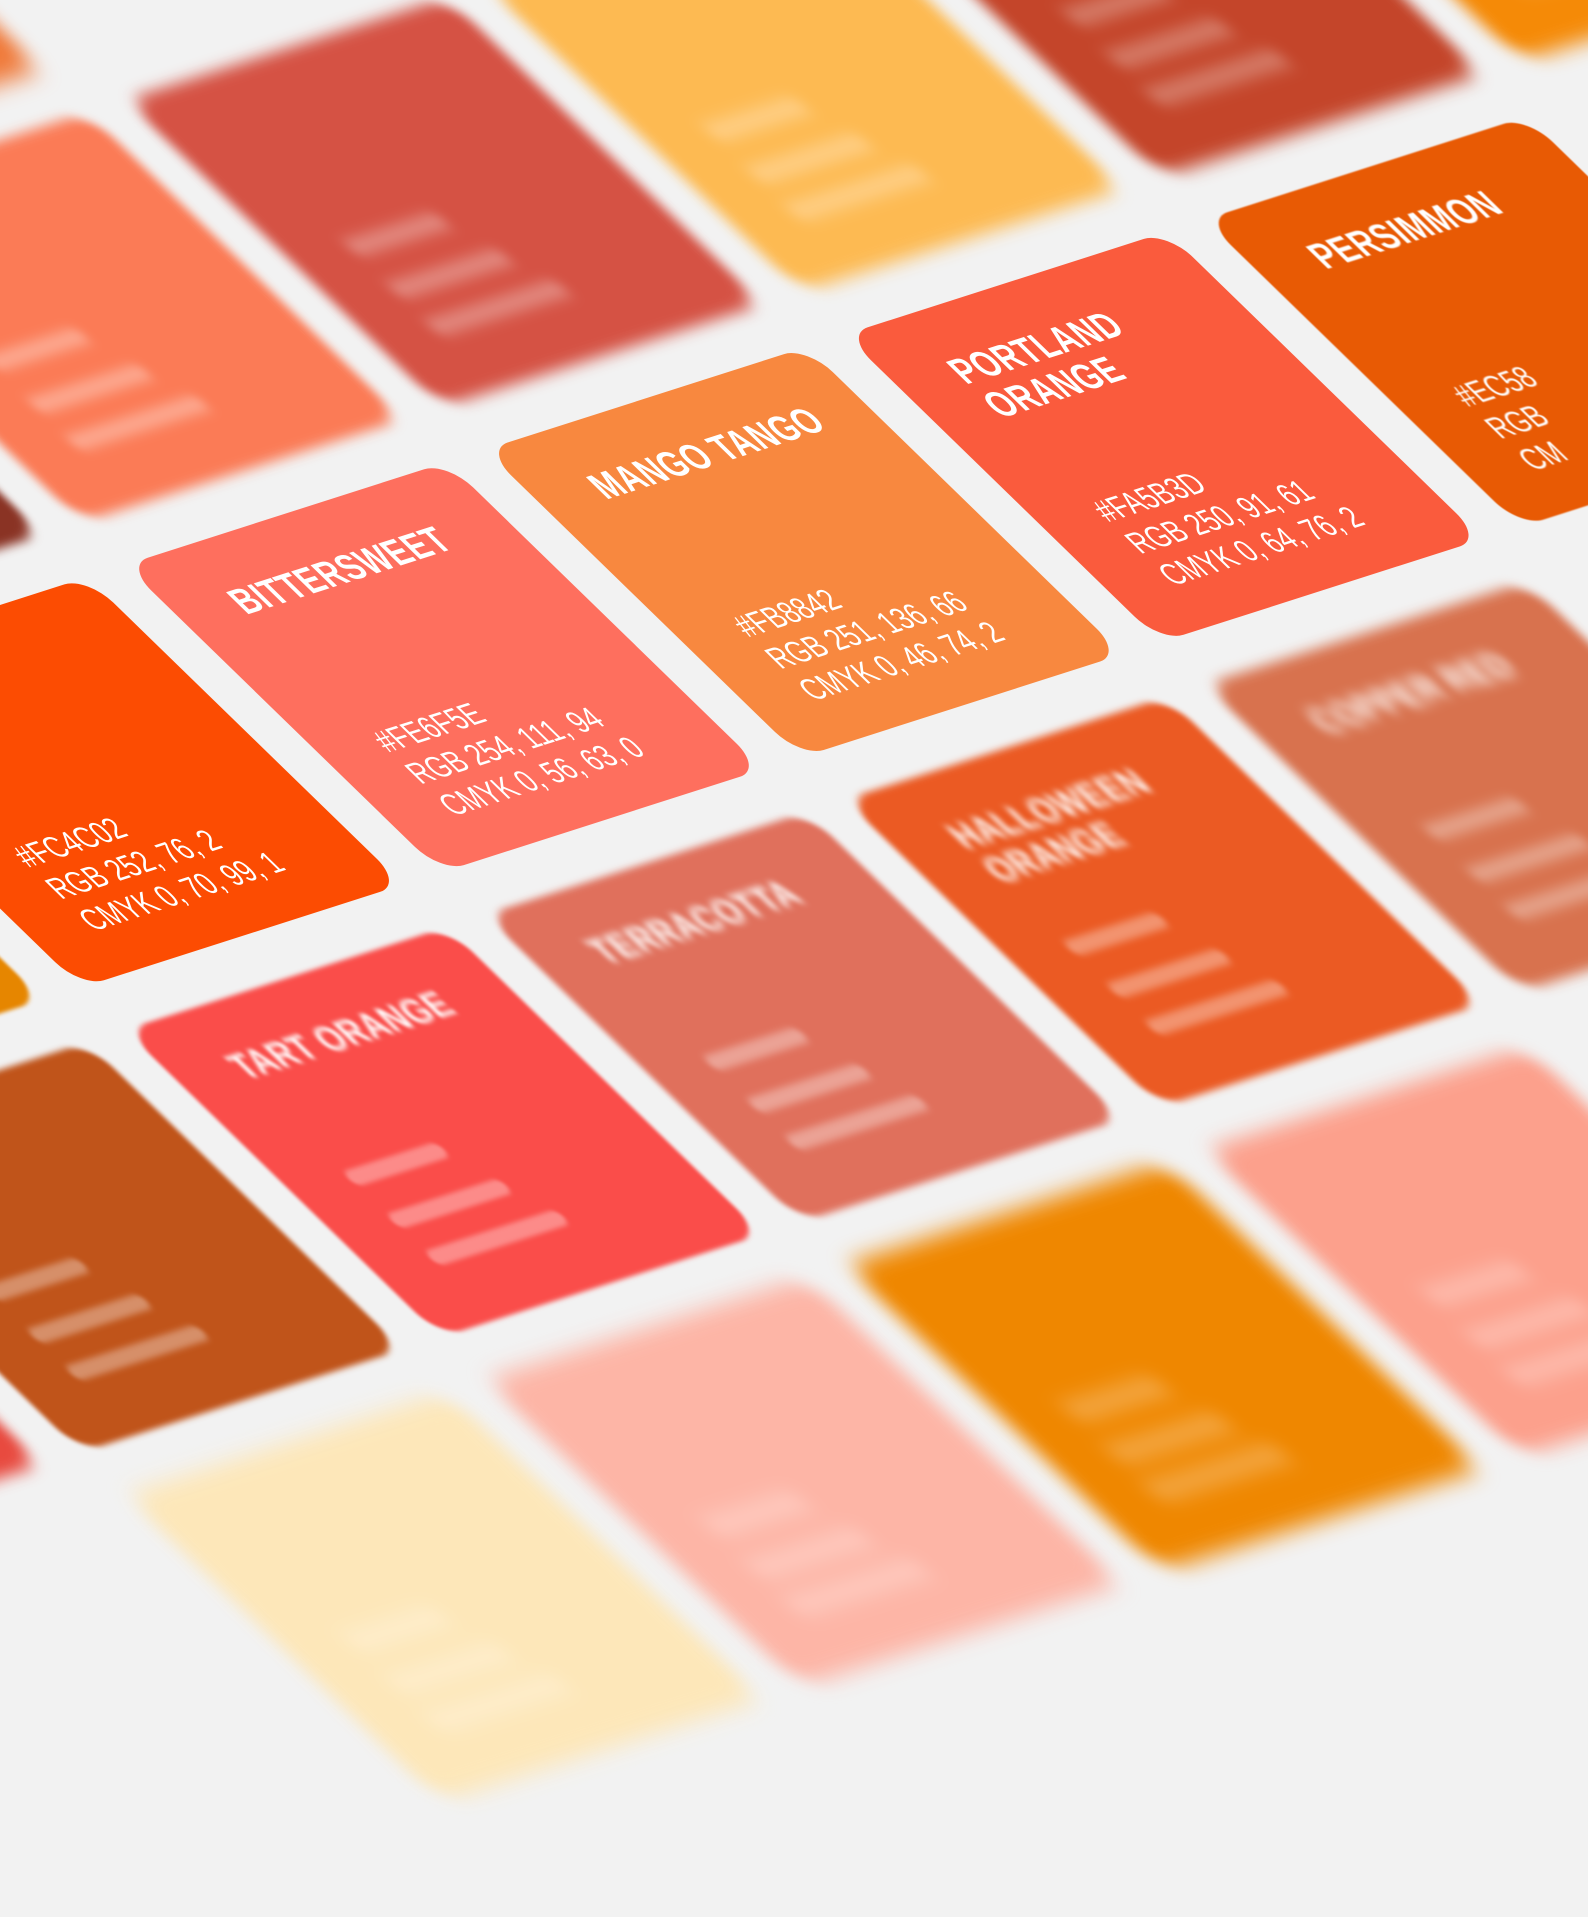  Describe the element at coordinates (1405, 230) in the screenshot. I see `swatch-name: Persimmon` at that location.